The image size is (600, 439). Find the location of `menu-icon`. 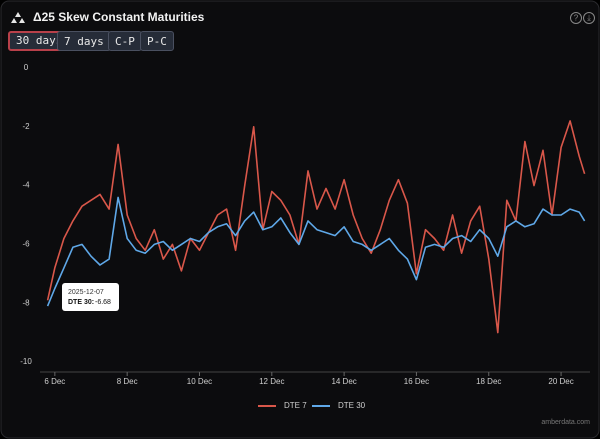

menu-icon is located at coordinates (589, 18).